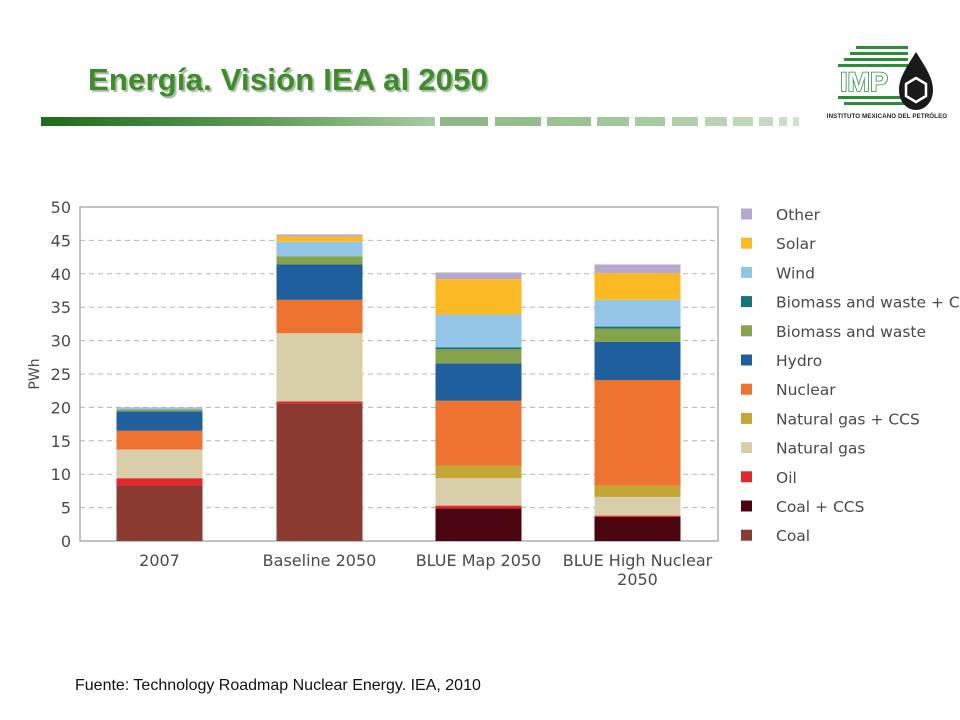 The image size is (960, 720). Describe the element at coordinates (478, 348) in the screenshot. I see `bar-blue-map-2050-biomass-and-waste-ccs` at that location.